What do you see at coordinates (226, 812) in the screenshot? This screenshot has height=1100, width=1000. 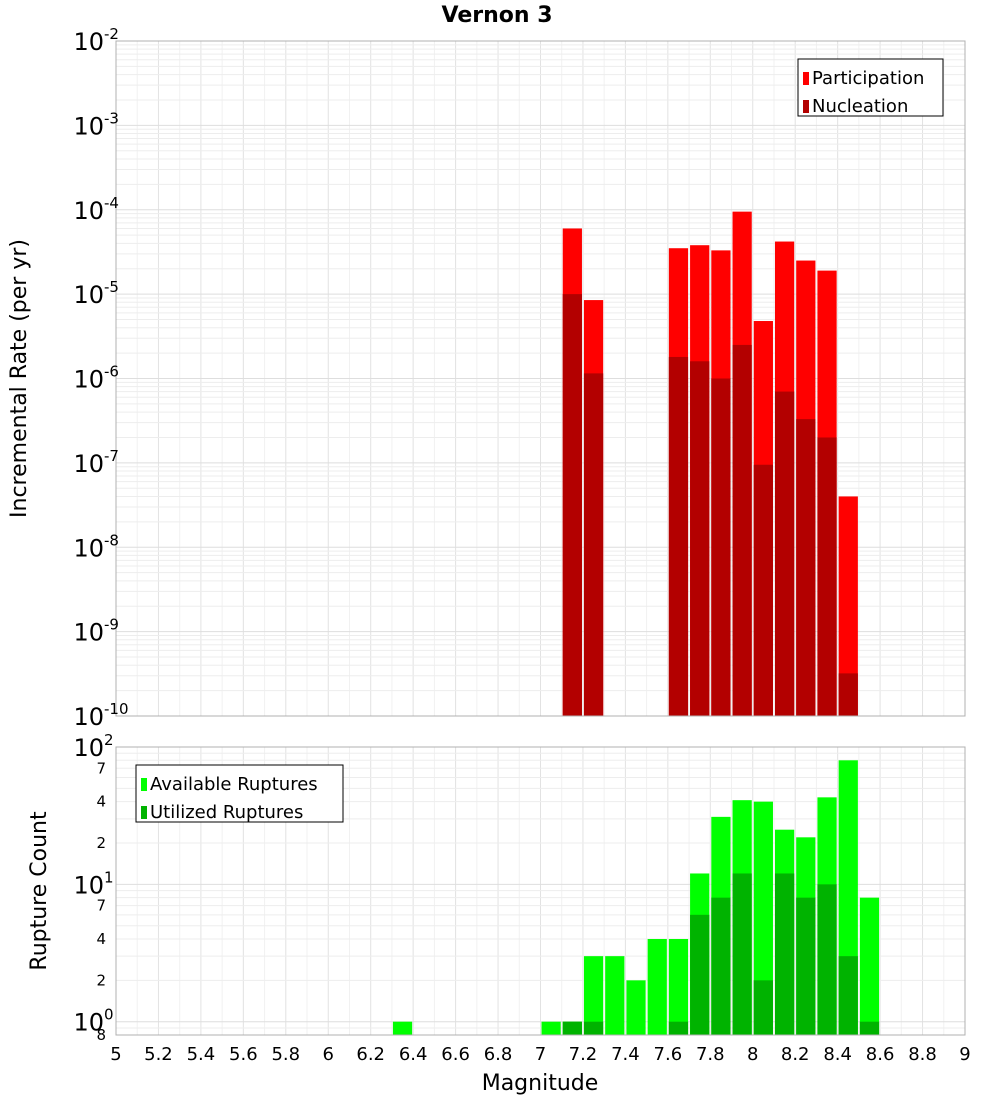 I see `legend-label: Utilized Ruptures` at bounding box center [226, 812].